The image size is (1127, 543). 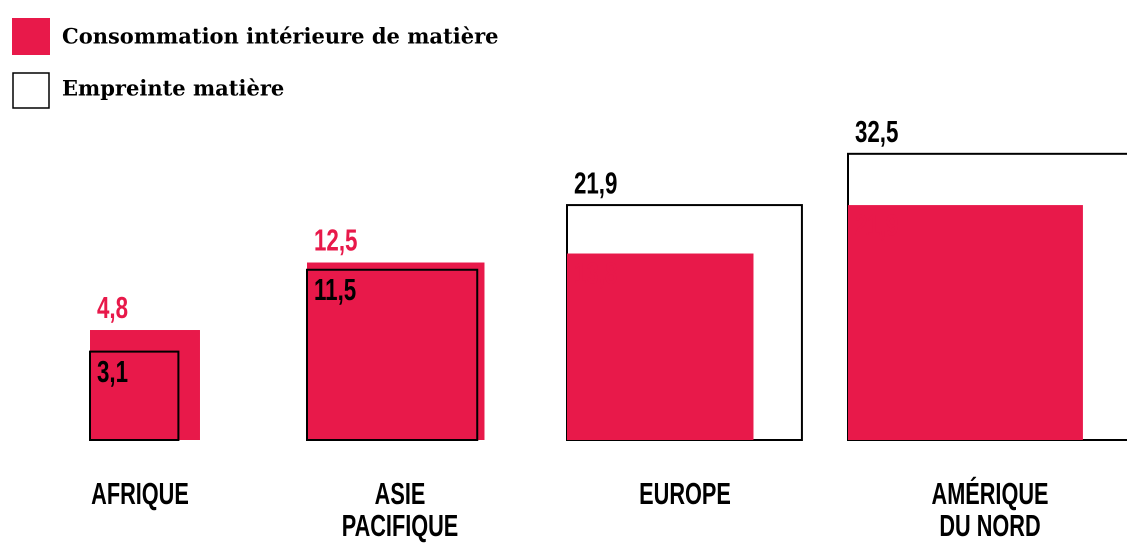 I want to click on value-label: 12,5, so click(x=335, y=240).